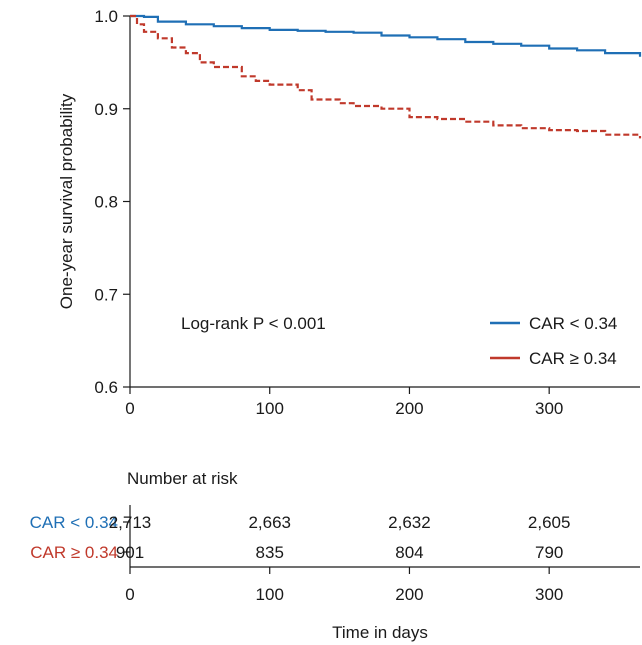 The height and width of the screenshot is (645, 642). What do you see at coordinates (74, 552) in the screenshot?
I see `risk-row-label: CAR ≥ 0.34` at bounding box center [74, 552].